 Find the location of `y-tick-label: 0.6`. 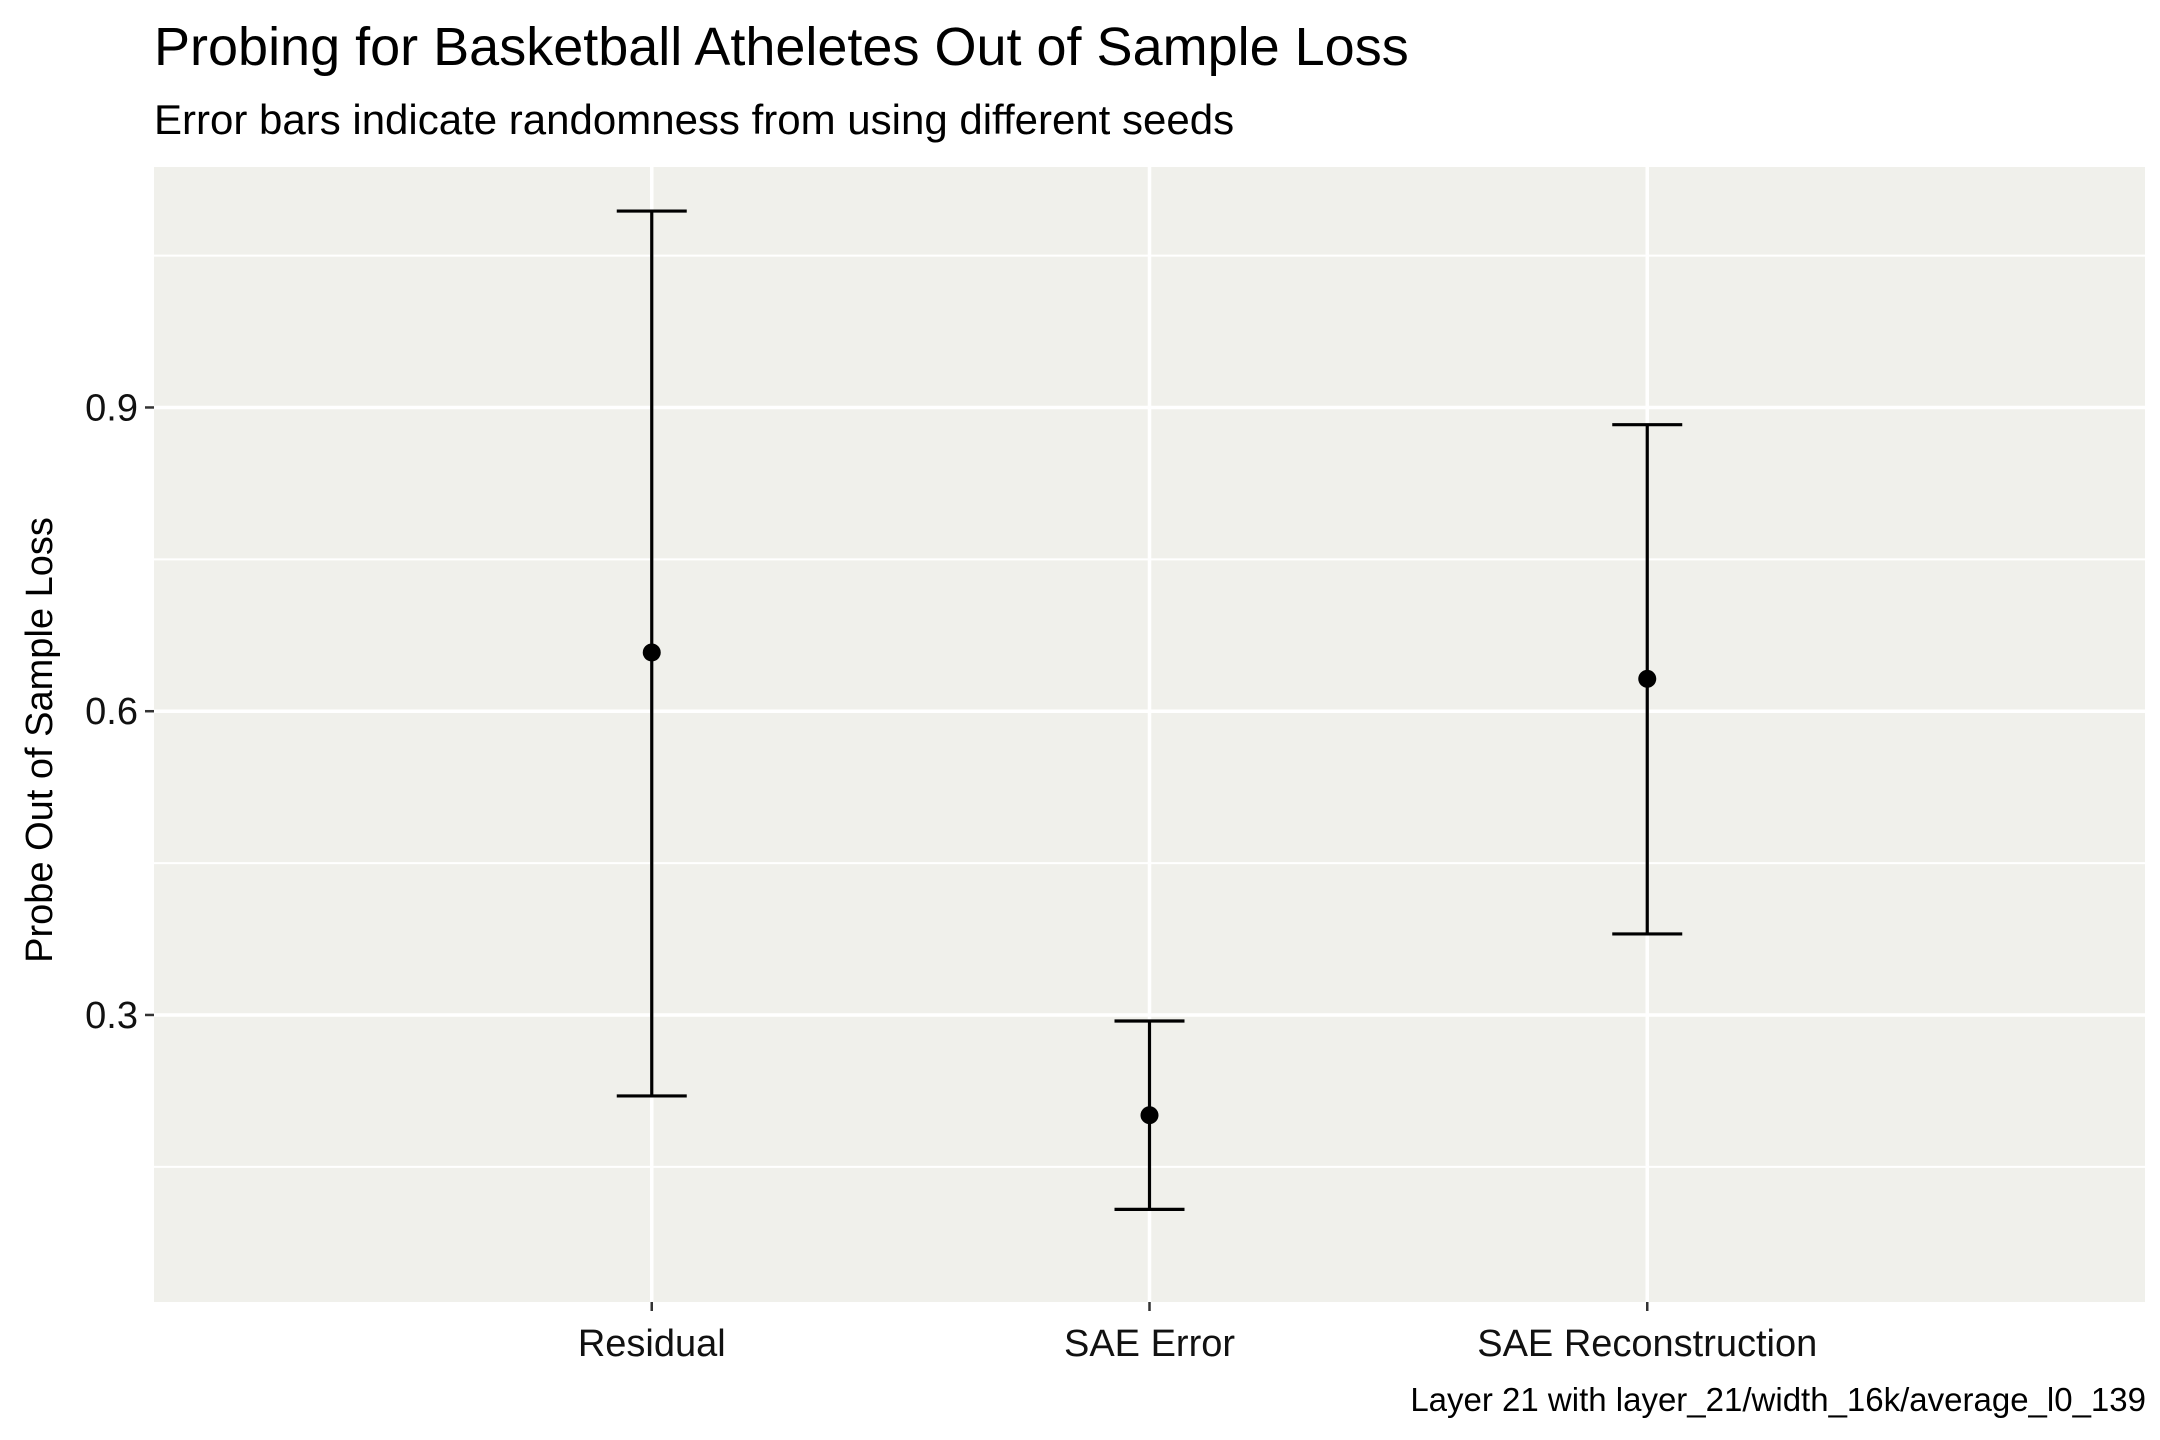

y-tick-label: 0.6 is located at coordinates (111, 712).